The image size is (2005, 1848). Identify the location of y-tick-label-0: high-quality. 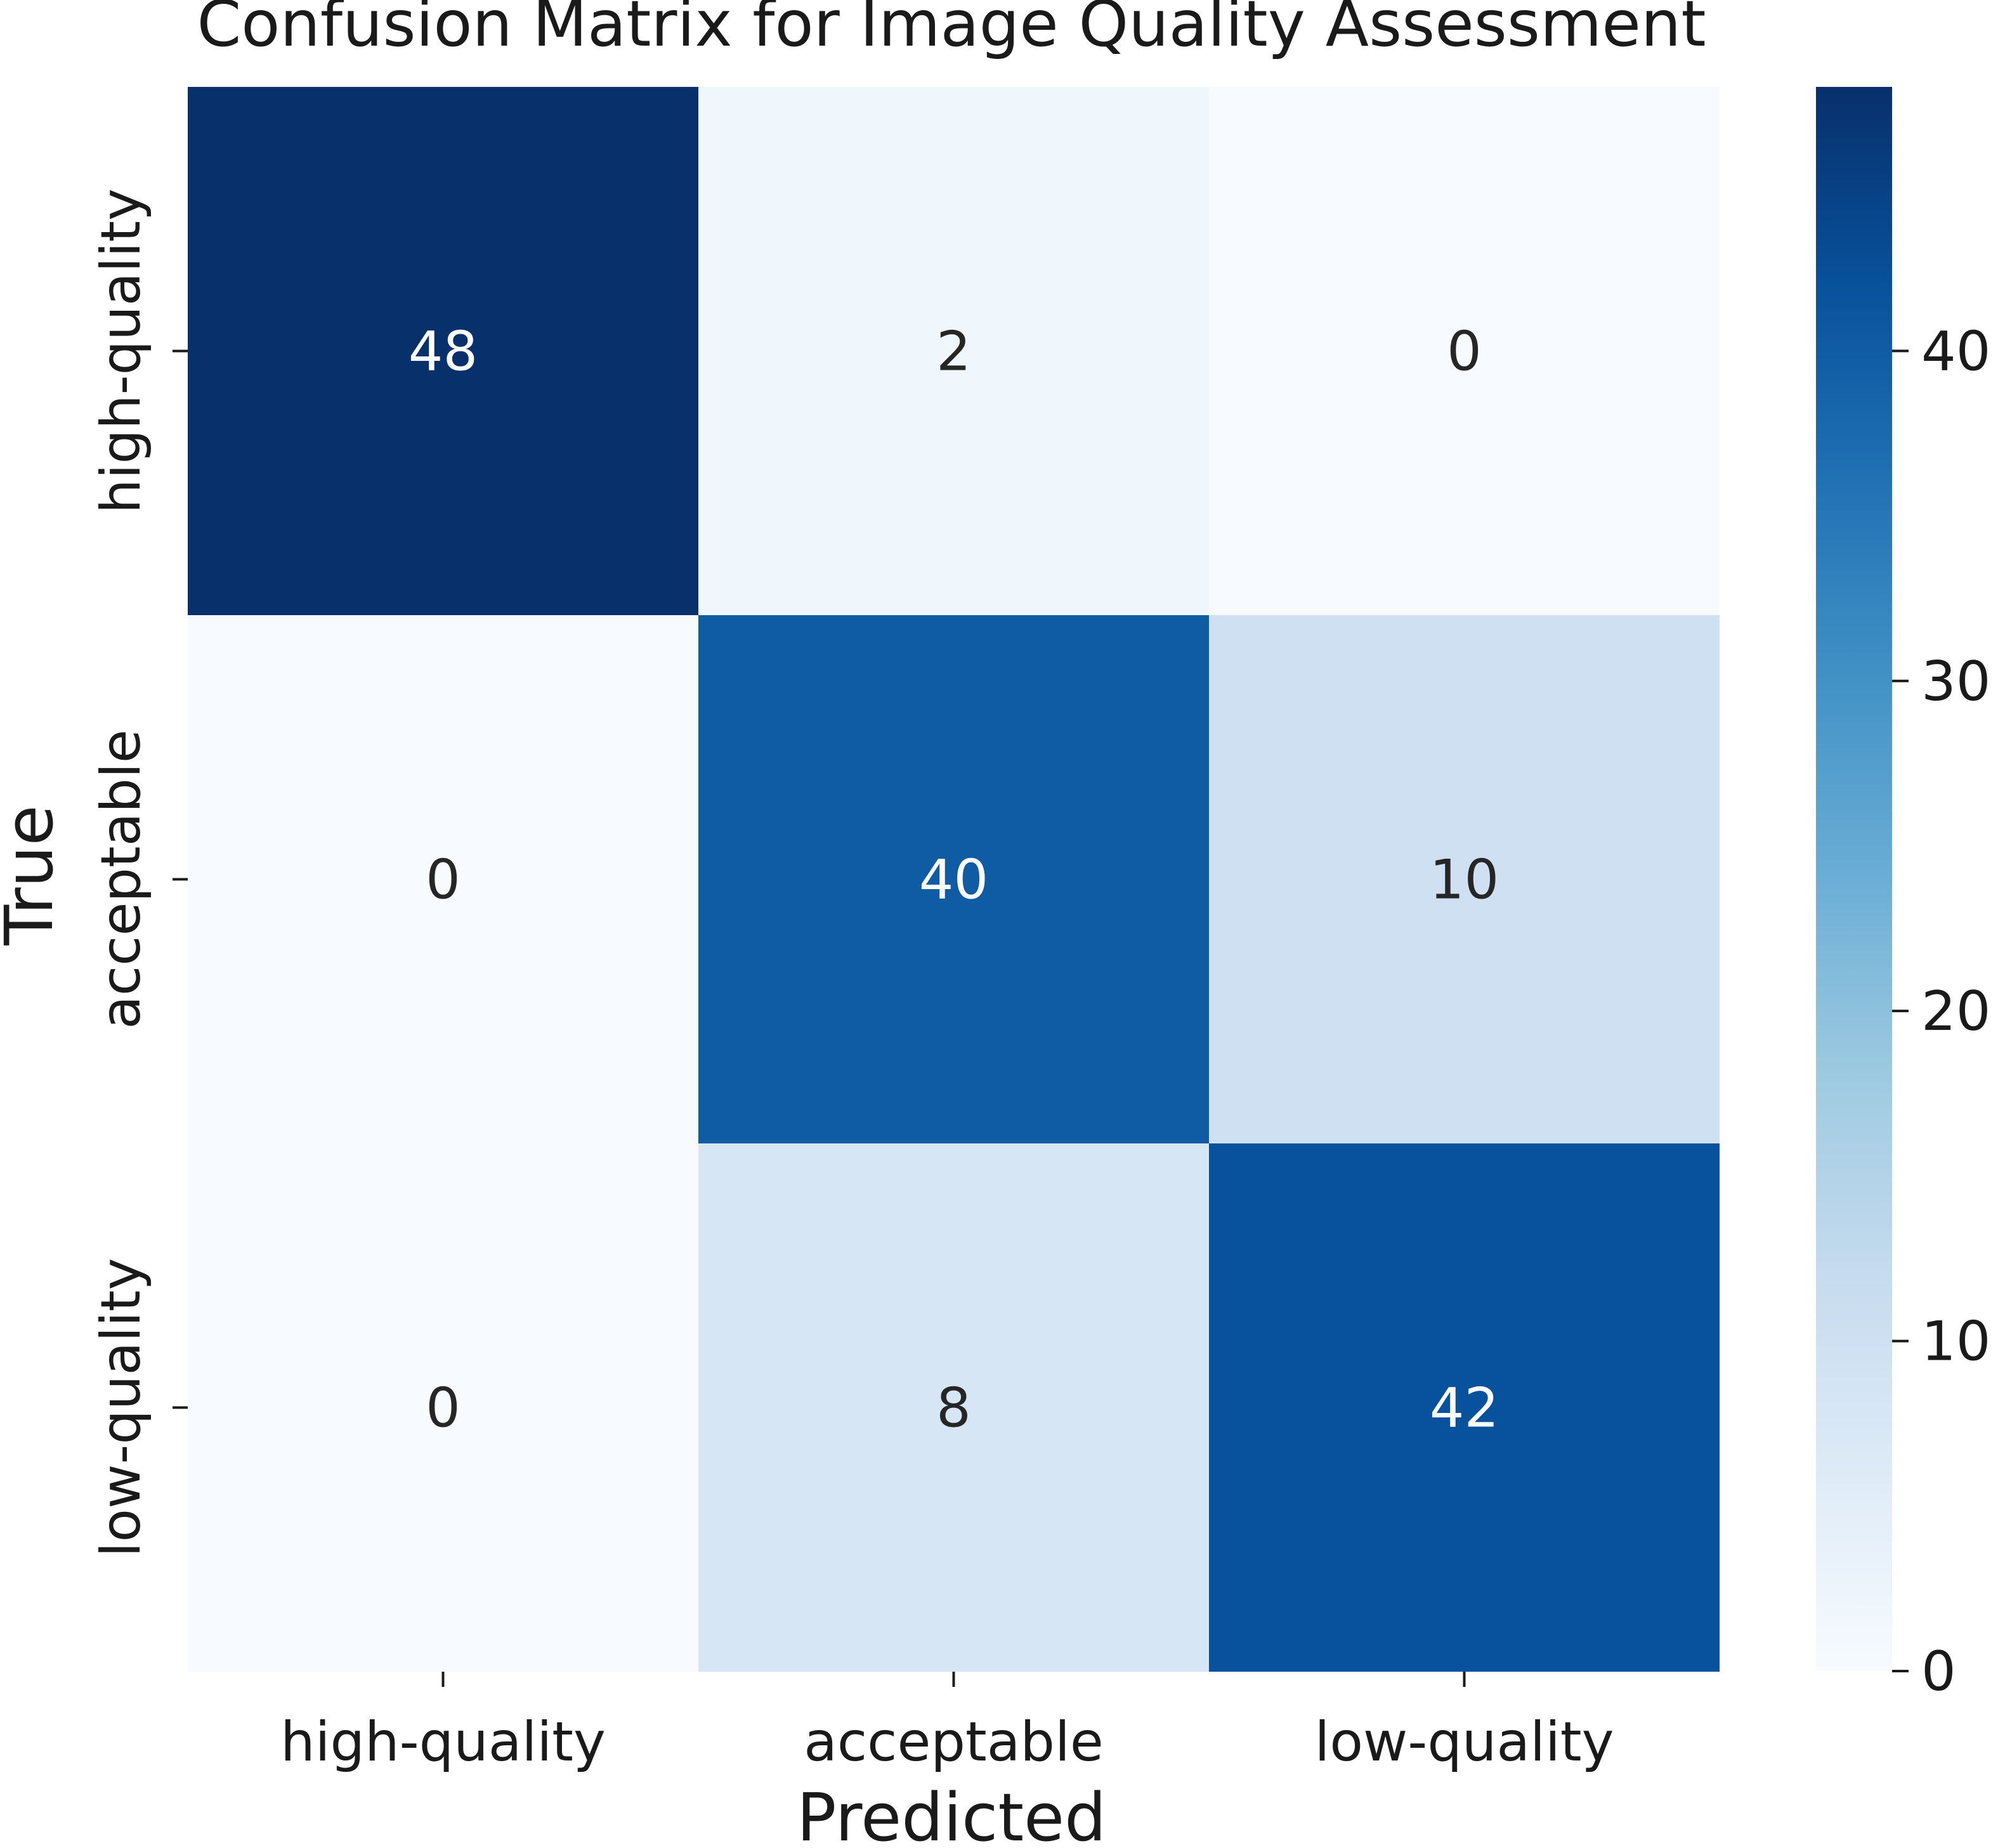
(121, 351).